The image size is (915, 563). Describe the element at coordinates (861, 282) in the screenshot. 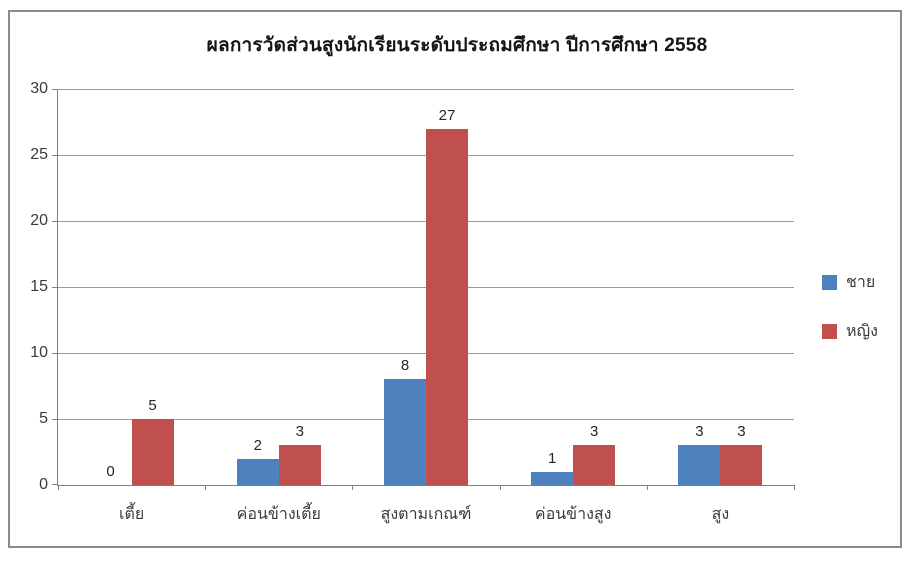

I see `legend-label: ชาย` at that location.